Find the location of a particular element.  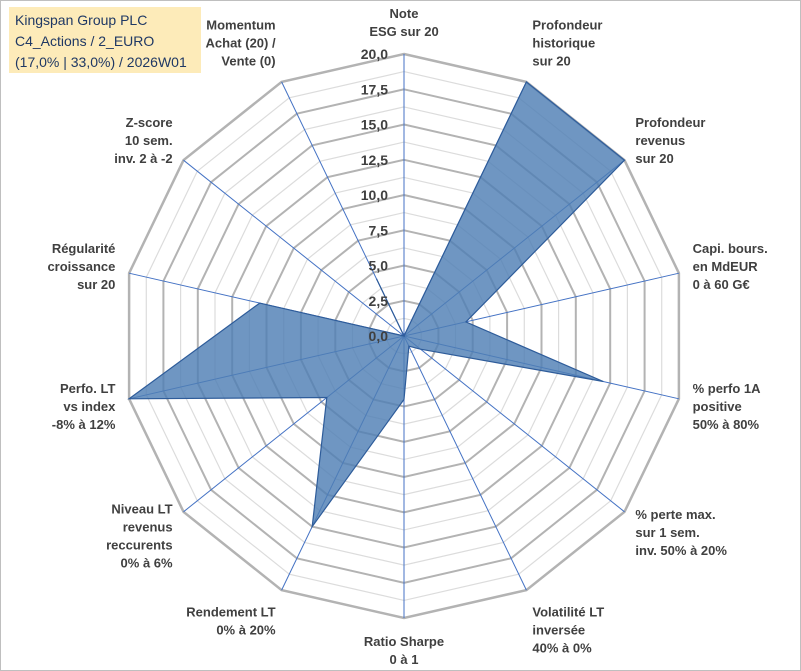

axis-label: % perte max. sur 1 sem. inv. 50% à 20% is located at coordinates (681, 532).